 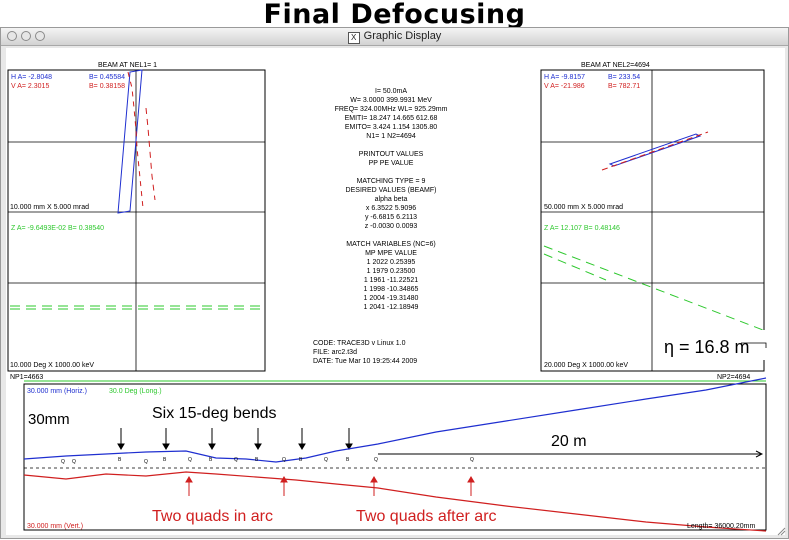 I want to click on desired-row: z -0.0030 0.0093, so click(x=391, y=226).